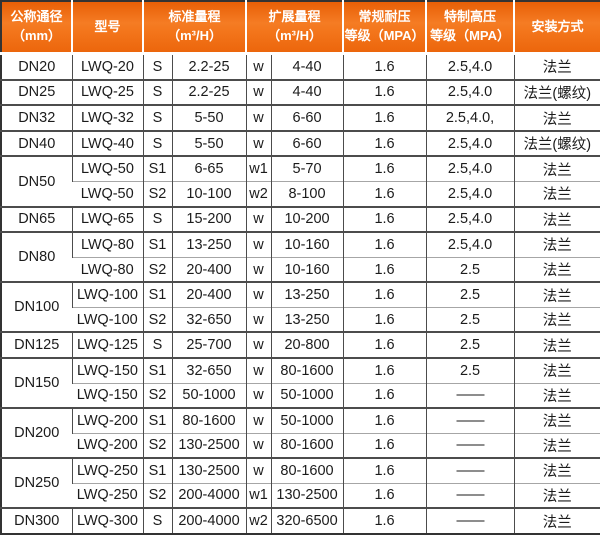 This screenshot has width=600, height=535. I want to click on model-cell: LWQ-32, so click(107, 117).